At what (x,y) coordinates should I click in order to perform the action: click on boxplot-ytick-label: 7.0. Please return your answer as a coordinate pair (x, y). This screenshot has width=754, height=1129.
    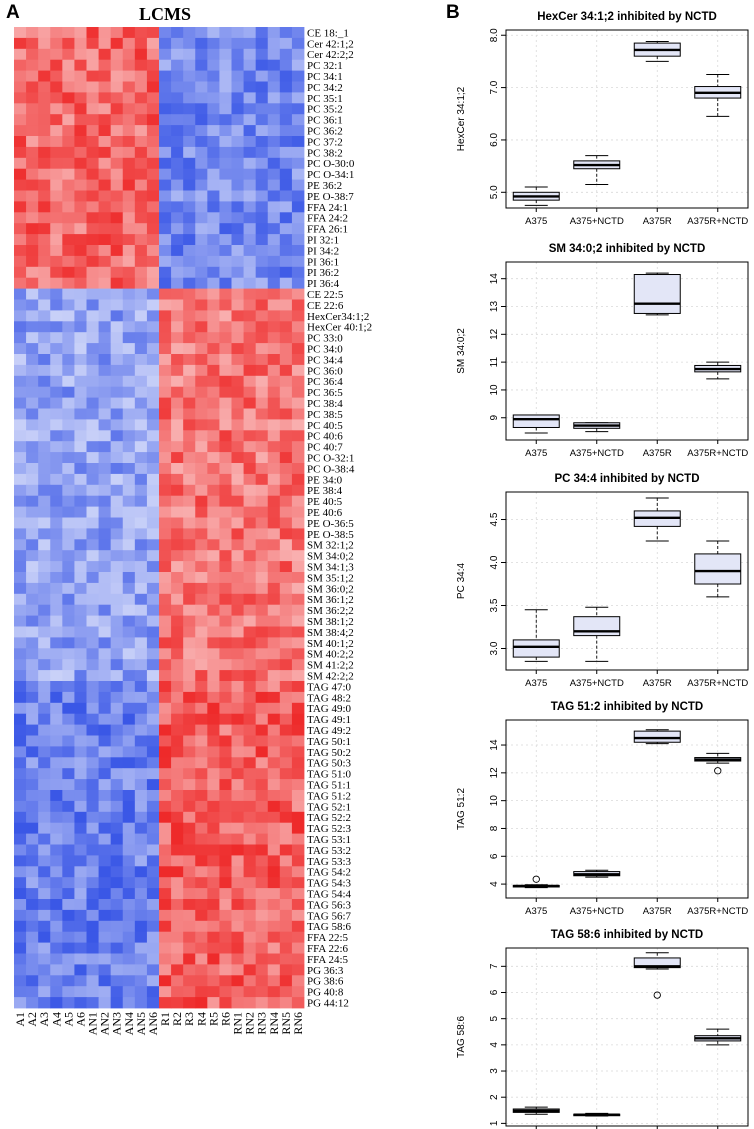
    Looking at the image, I should click on (494, 87).